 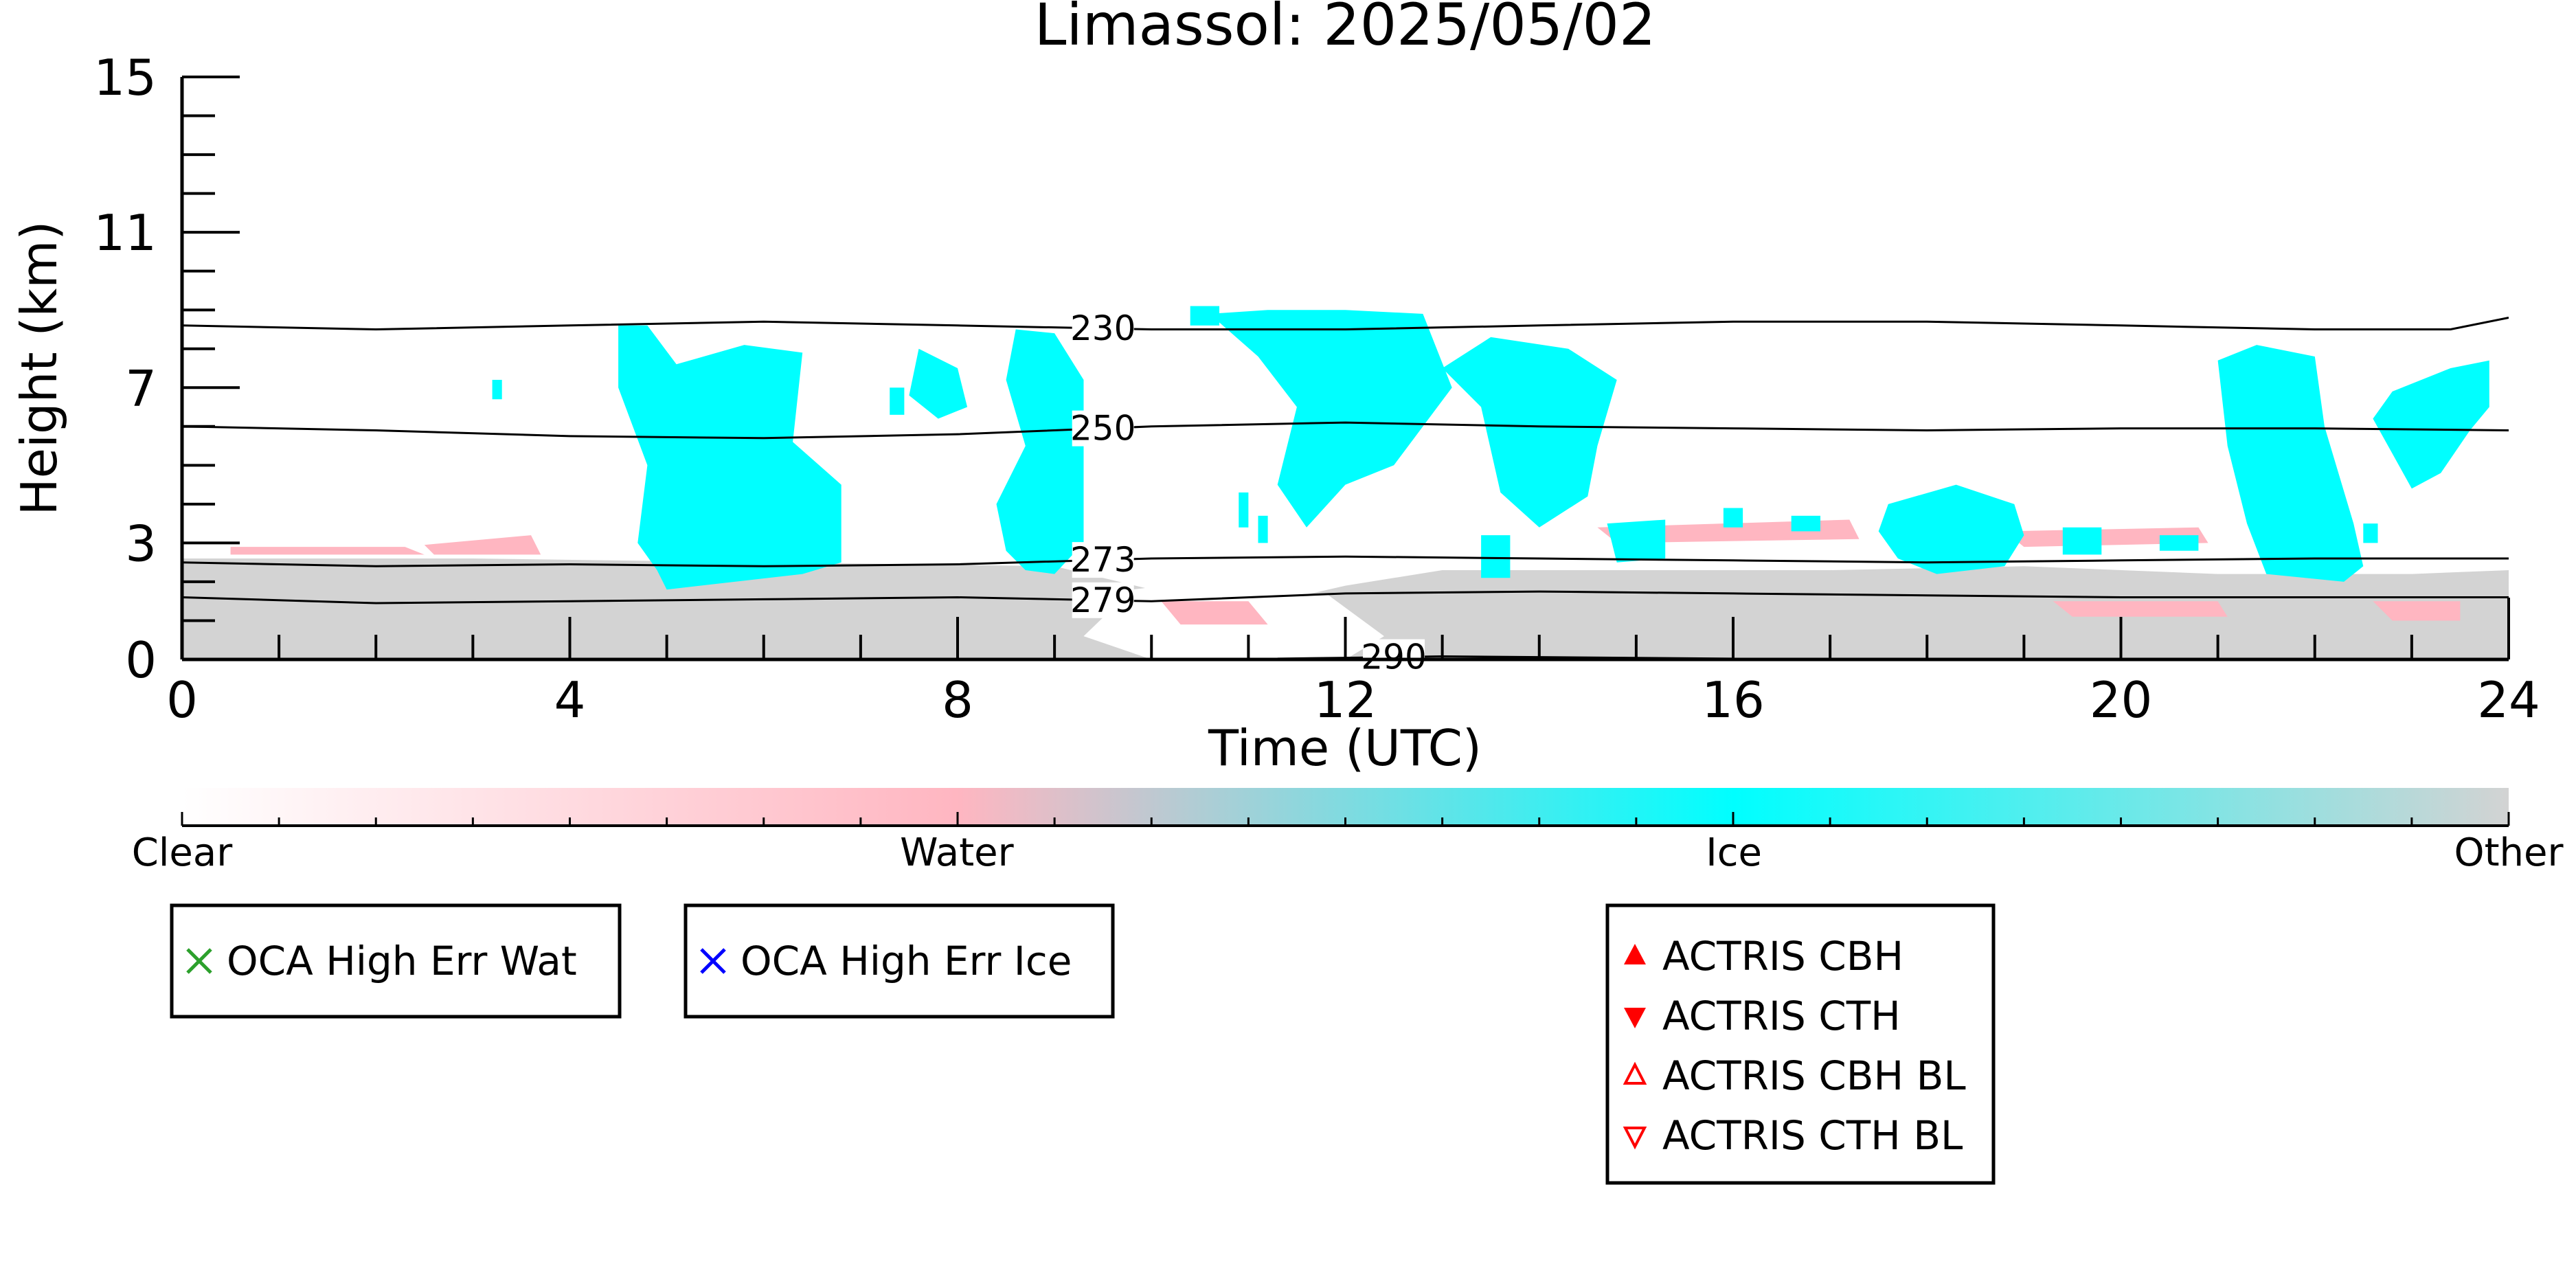 I want to click on isotherm-label: 250, so click(x=1103, y=429).